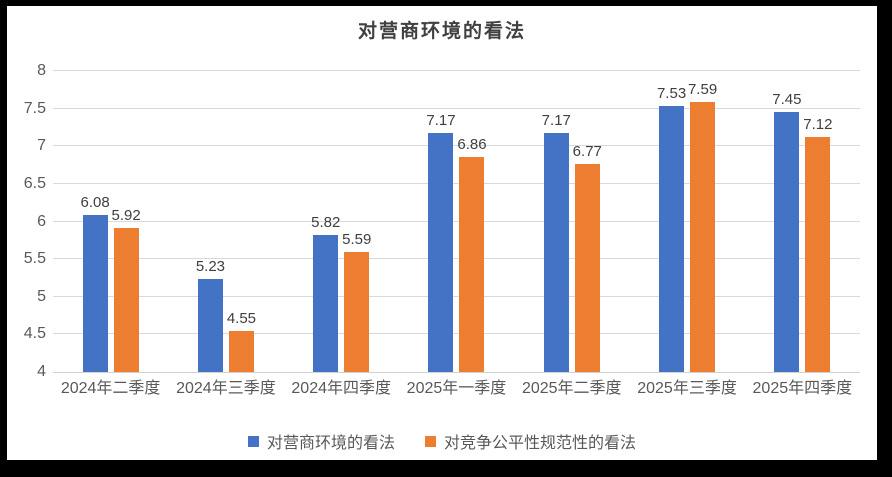  What do you see at coordinates (41, 371) in the screenshot?
I see `y-axis-tick-label: 4` at bounding box center [41, 371].